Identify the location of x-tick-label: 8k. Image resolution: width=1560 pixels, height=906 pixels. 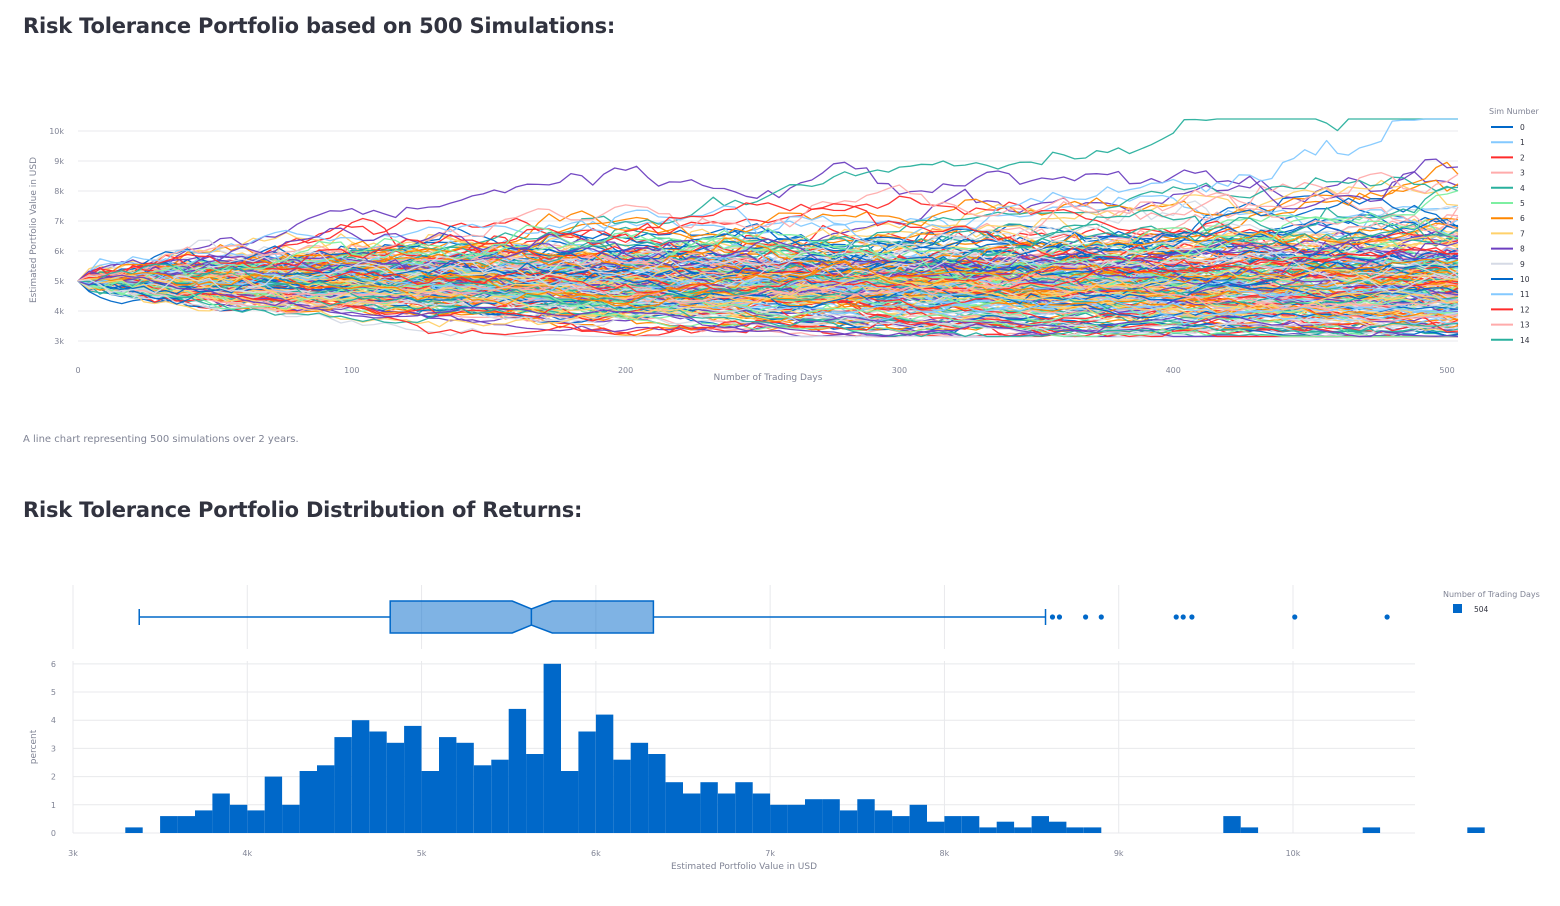
(945, 853).